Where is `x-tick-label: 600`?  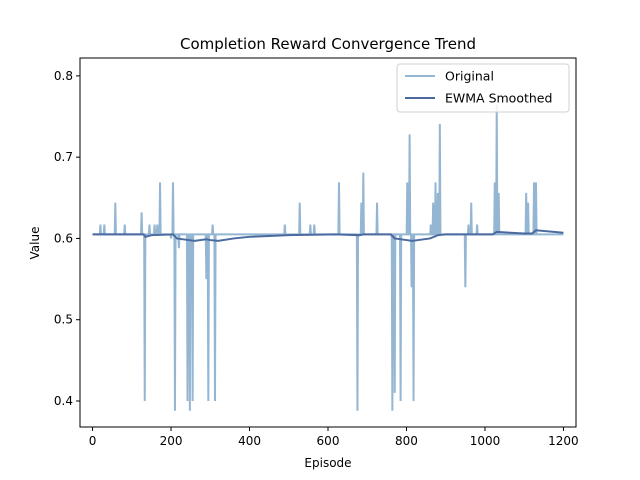 x-tick-label: 600 is located at coordinates (328, 441).